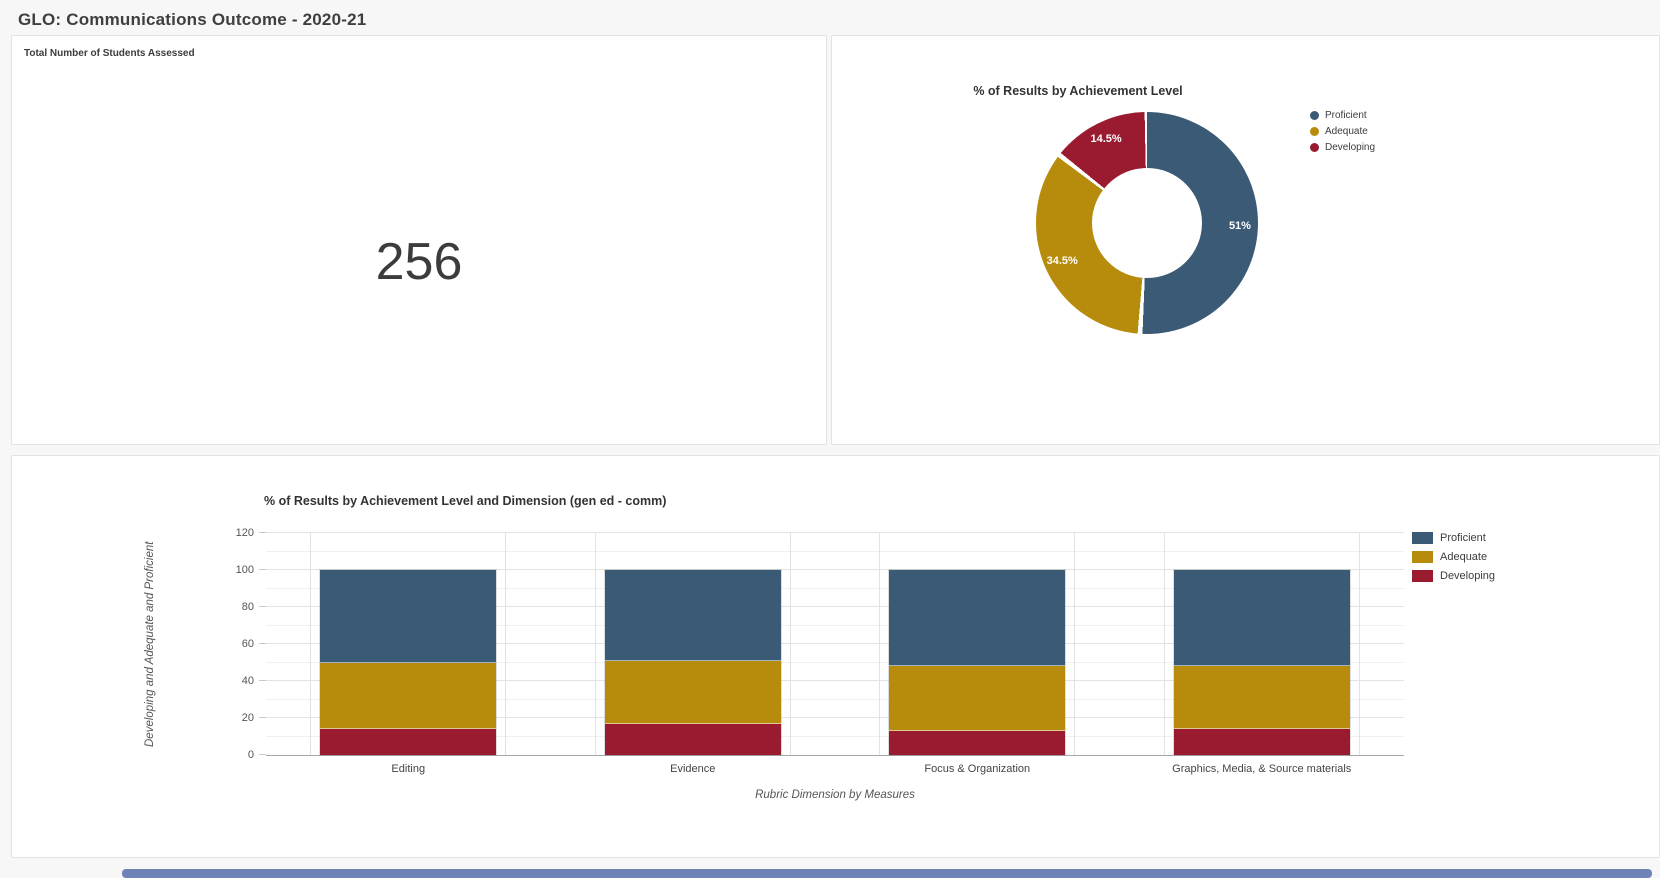 Image resolution: width=1660 pixels, height=878 pixels. What do you see at coordinates (1078, 91) in the screenshot?
I see `donut-chart-title: % of Results by Achievement Level` at bounding box center [1078, 91].